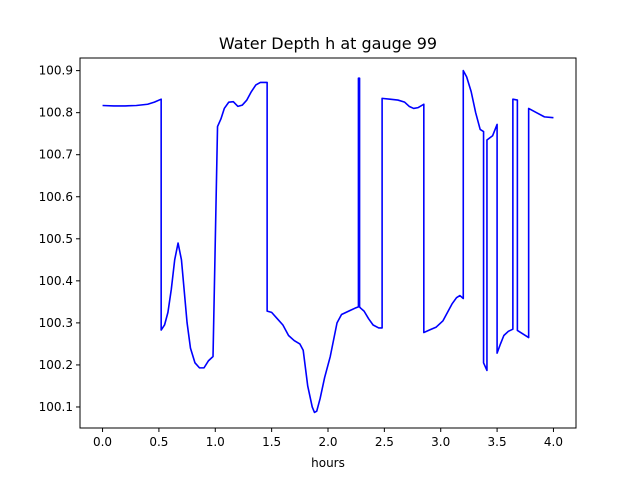 This screenshot has width=640, height=485. I want to click on x-tick-label: 3.0, so click(440, 442).